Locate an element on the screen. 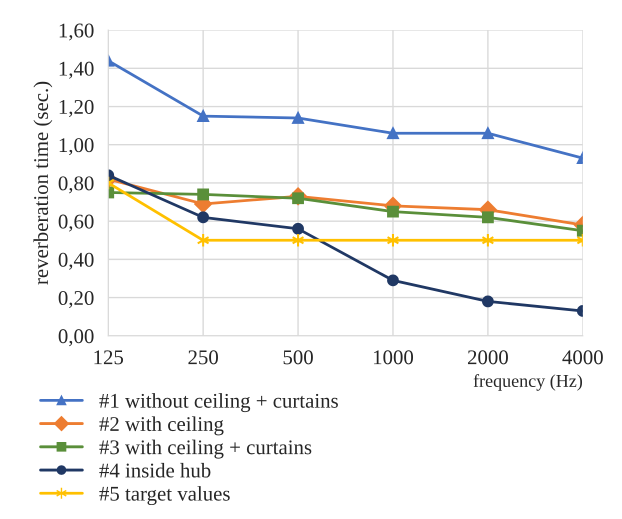 This screenshot has height=519, width=622. x-axis-title: frequency (Hz) is located at coordinates (528, 382).